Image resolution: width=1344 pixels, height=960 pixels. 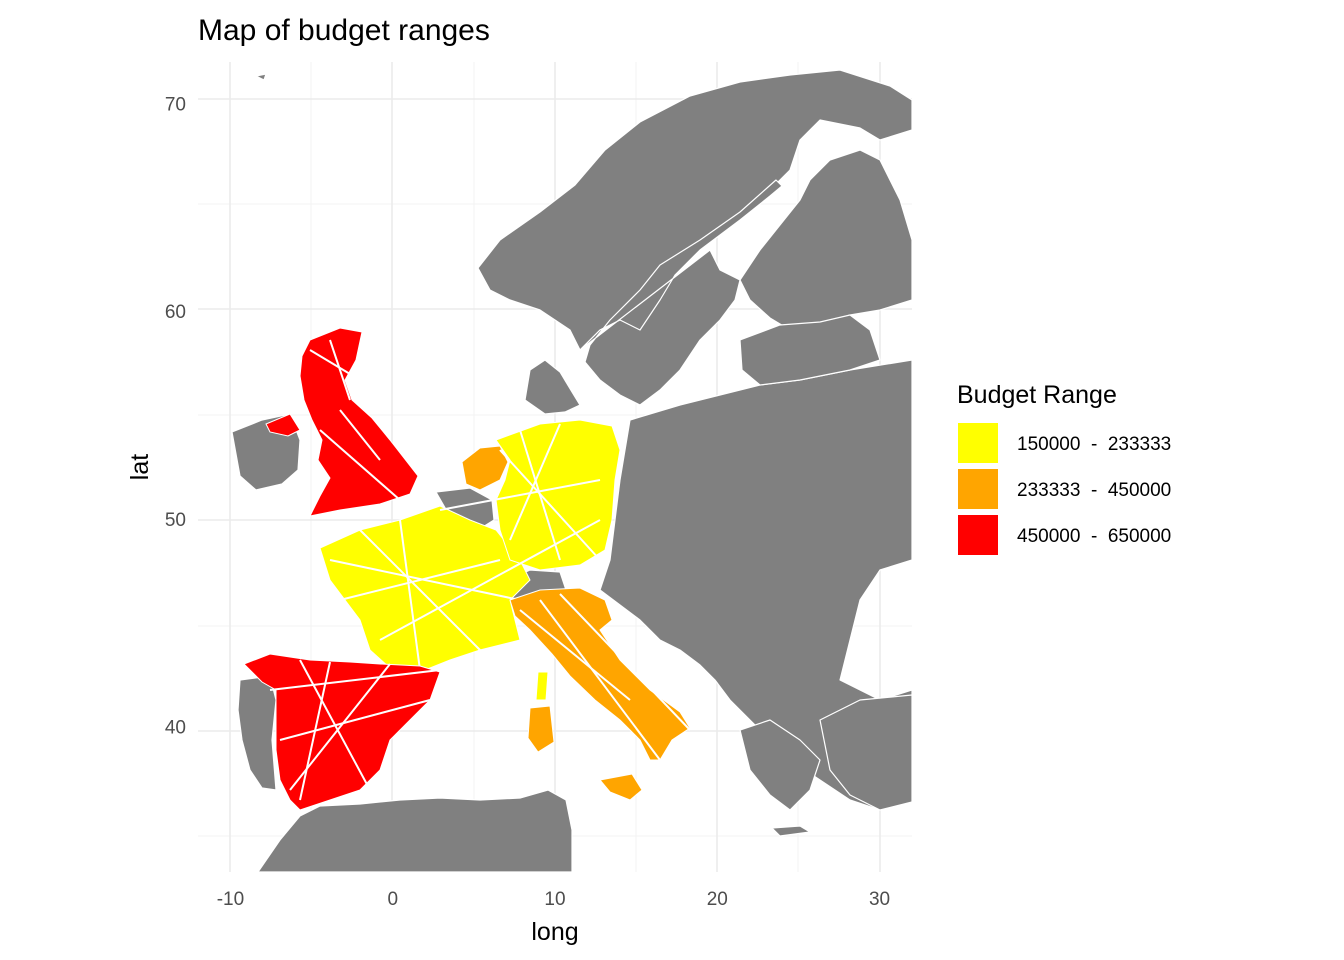 I want to click on region-northern-ireland, so click(x=283, y=425).